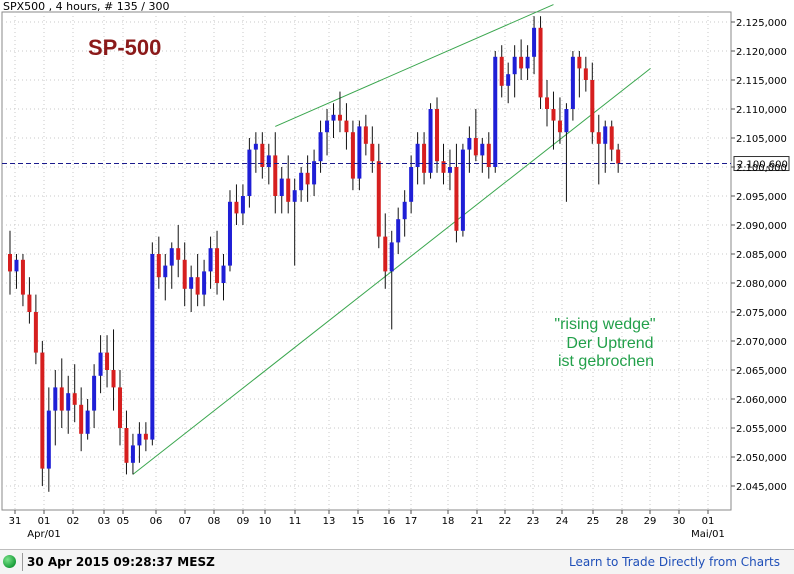  What do you see at coordinates (761, 371) in the screenshot?
I see `y-tick-label: 2.065,000` at bounding box center [761, 371].